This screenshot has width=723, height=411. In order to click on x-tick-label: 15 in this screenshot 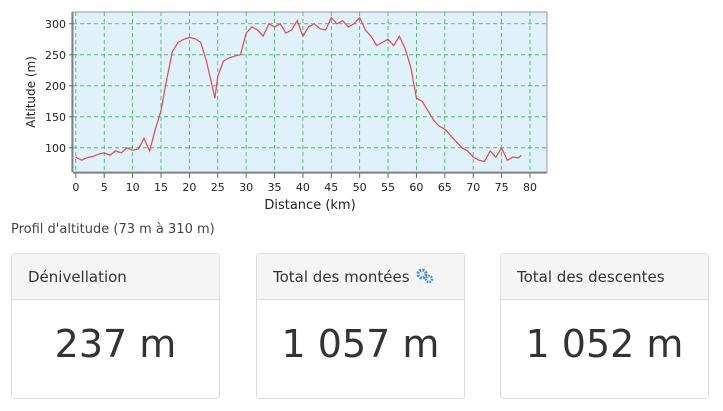, I will do `click(161, 187)`.